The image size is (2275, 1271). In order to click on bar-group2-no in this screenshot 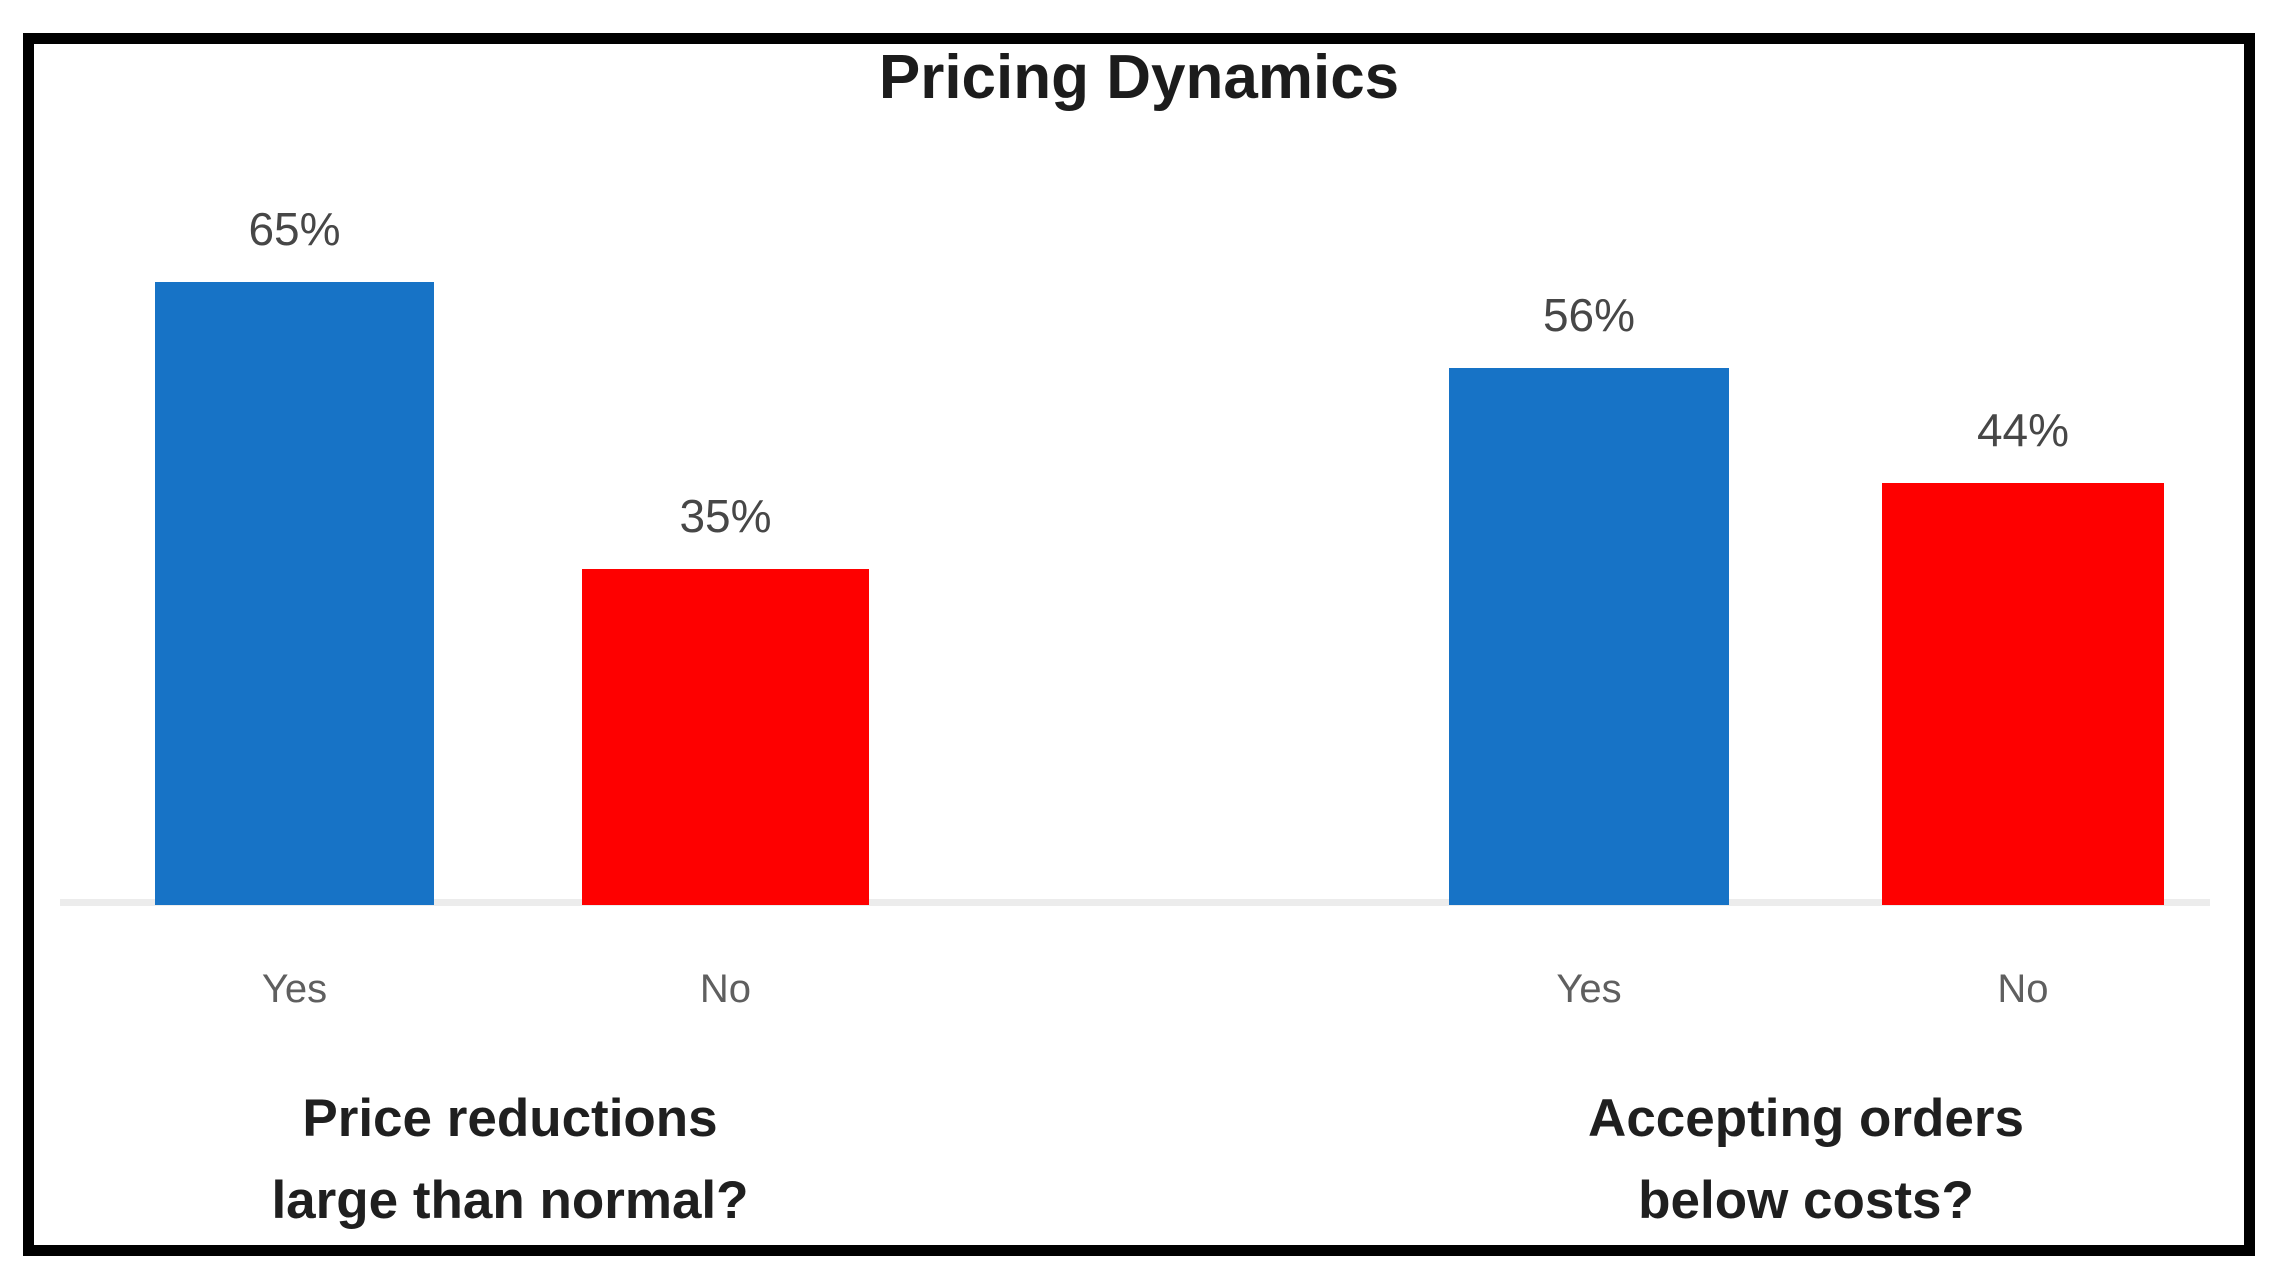, I will do `click(2023, 694)`.